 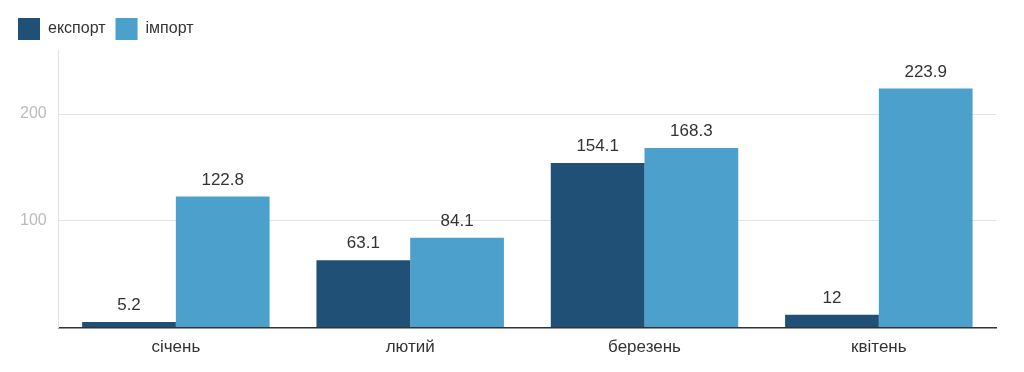 I want to click on y-tick-label: 100, so click(x=33, y=220).